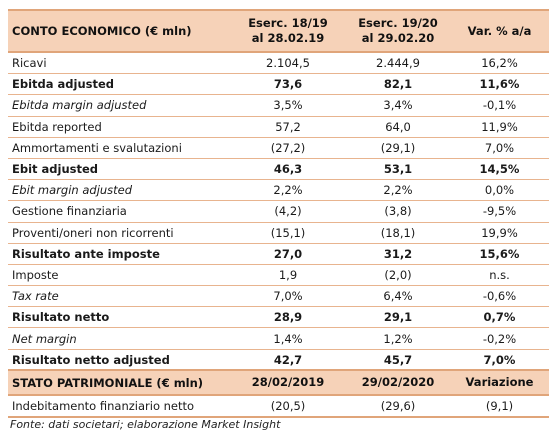  Describe the element at coordinates (499, 254) in the screenshot. I see `row-value-3: 15,6%` at that location.